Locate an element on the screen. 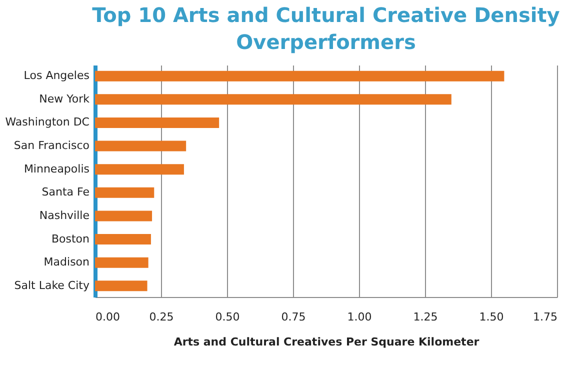 The image size is (577, 378). y-tick-label: Madison is located at coordinates (67, 262).